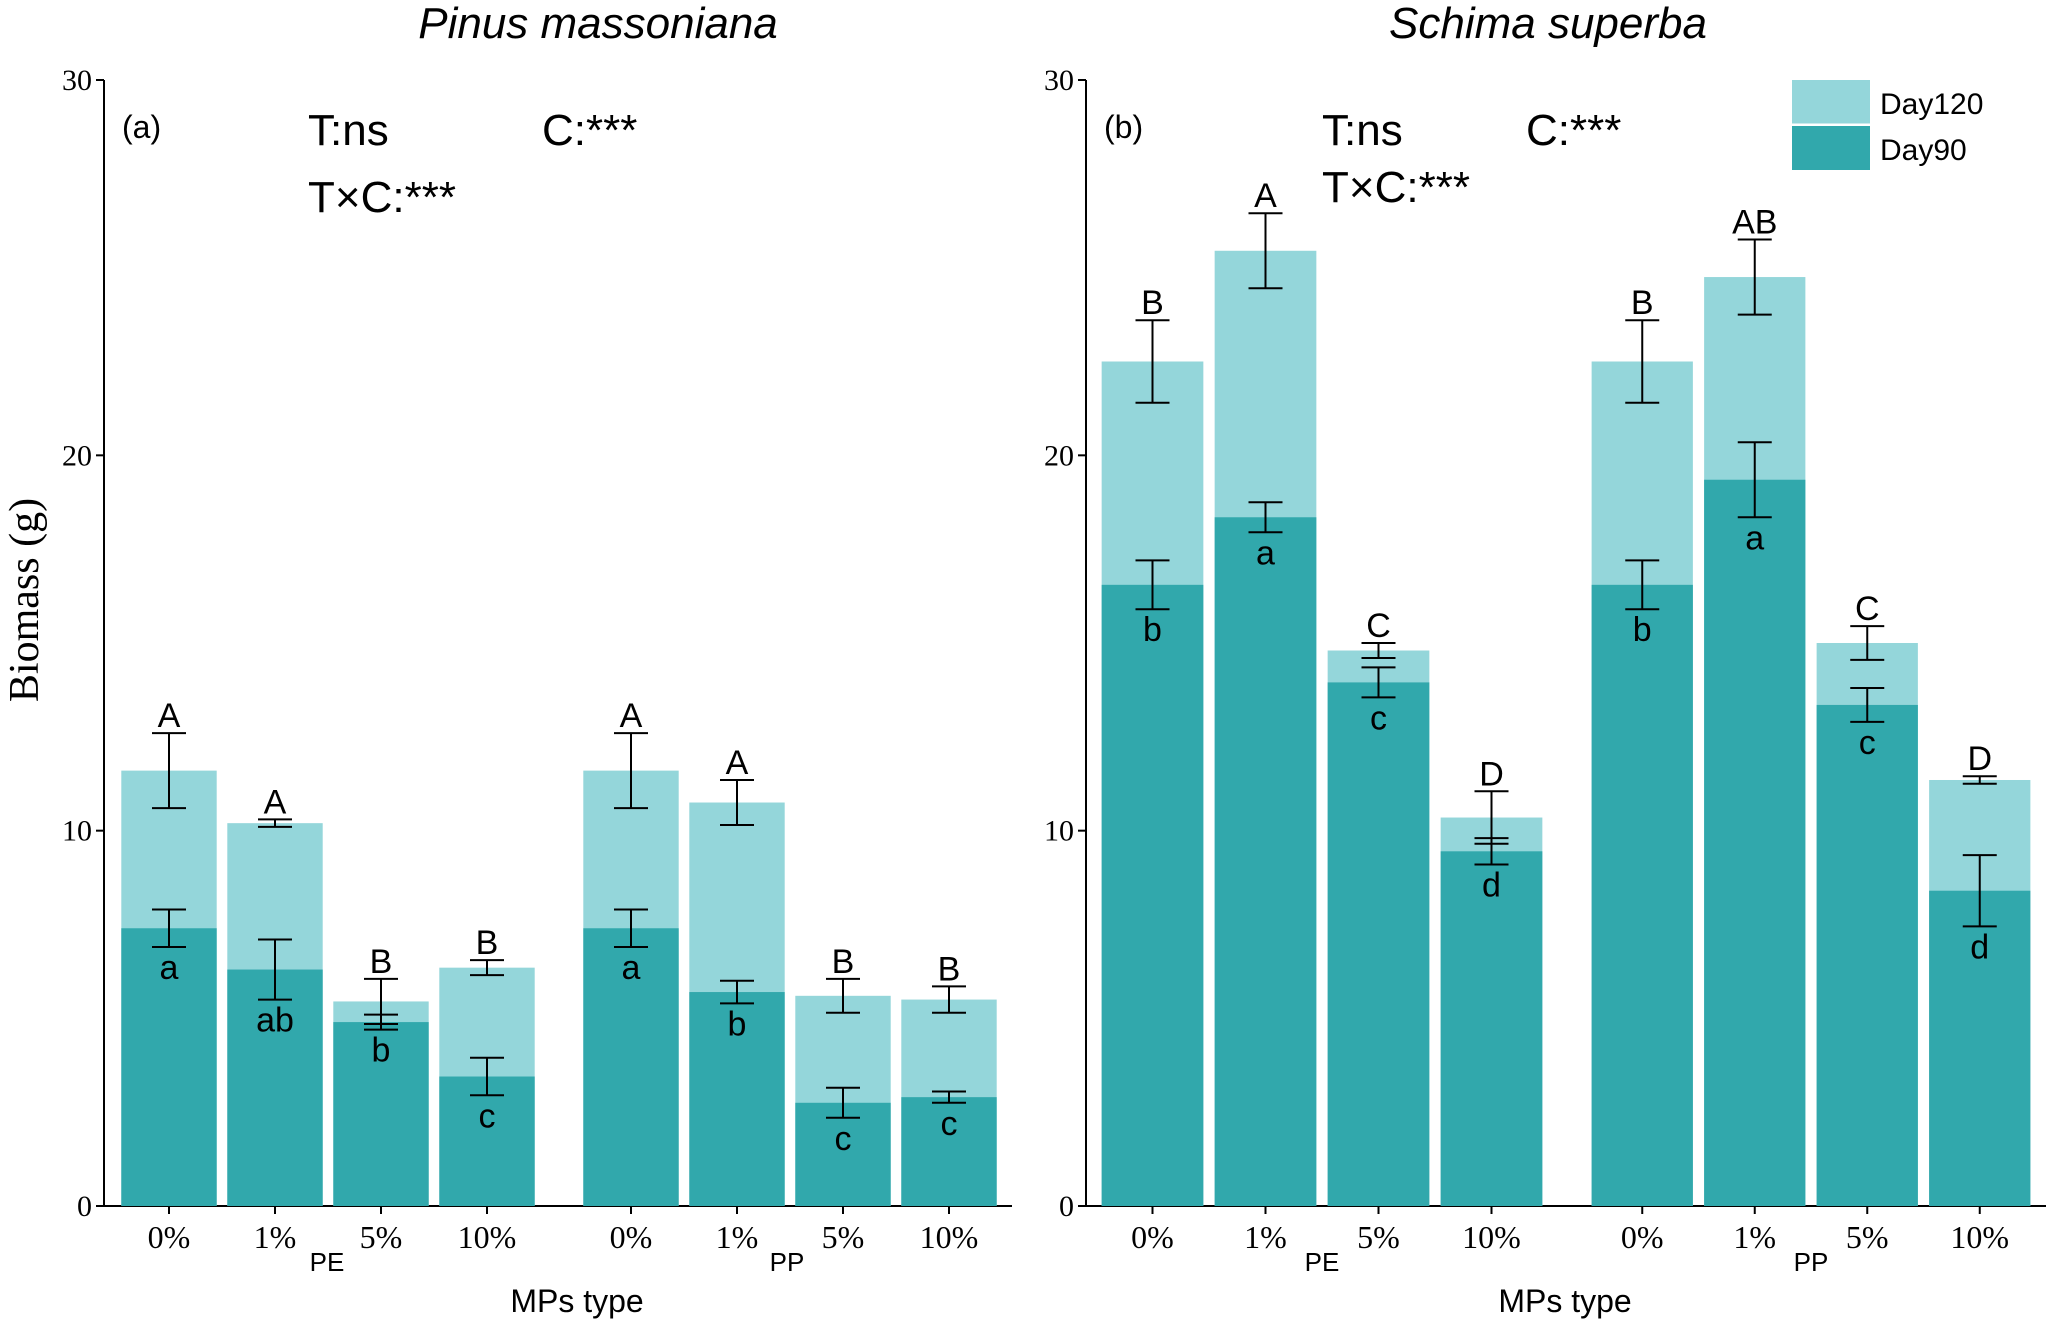  Describe the element at coordinates (787, 1262) in the screenshot. I see `panel-a-group-pp: PP` at that location.